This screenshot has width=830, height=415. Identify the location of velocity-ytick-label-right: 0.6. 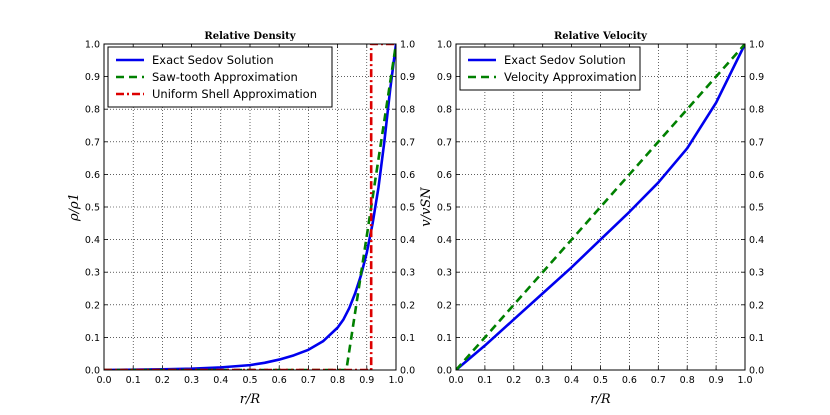
(756, 175).